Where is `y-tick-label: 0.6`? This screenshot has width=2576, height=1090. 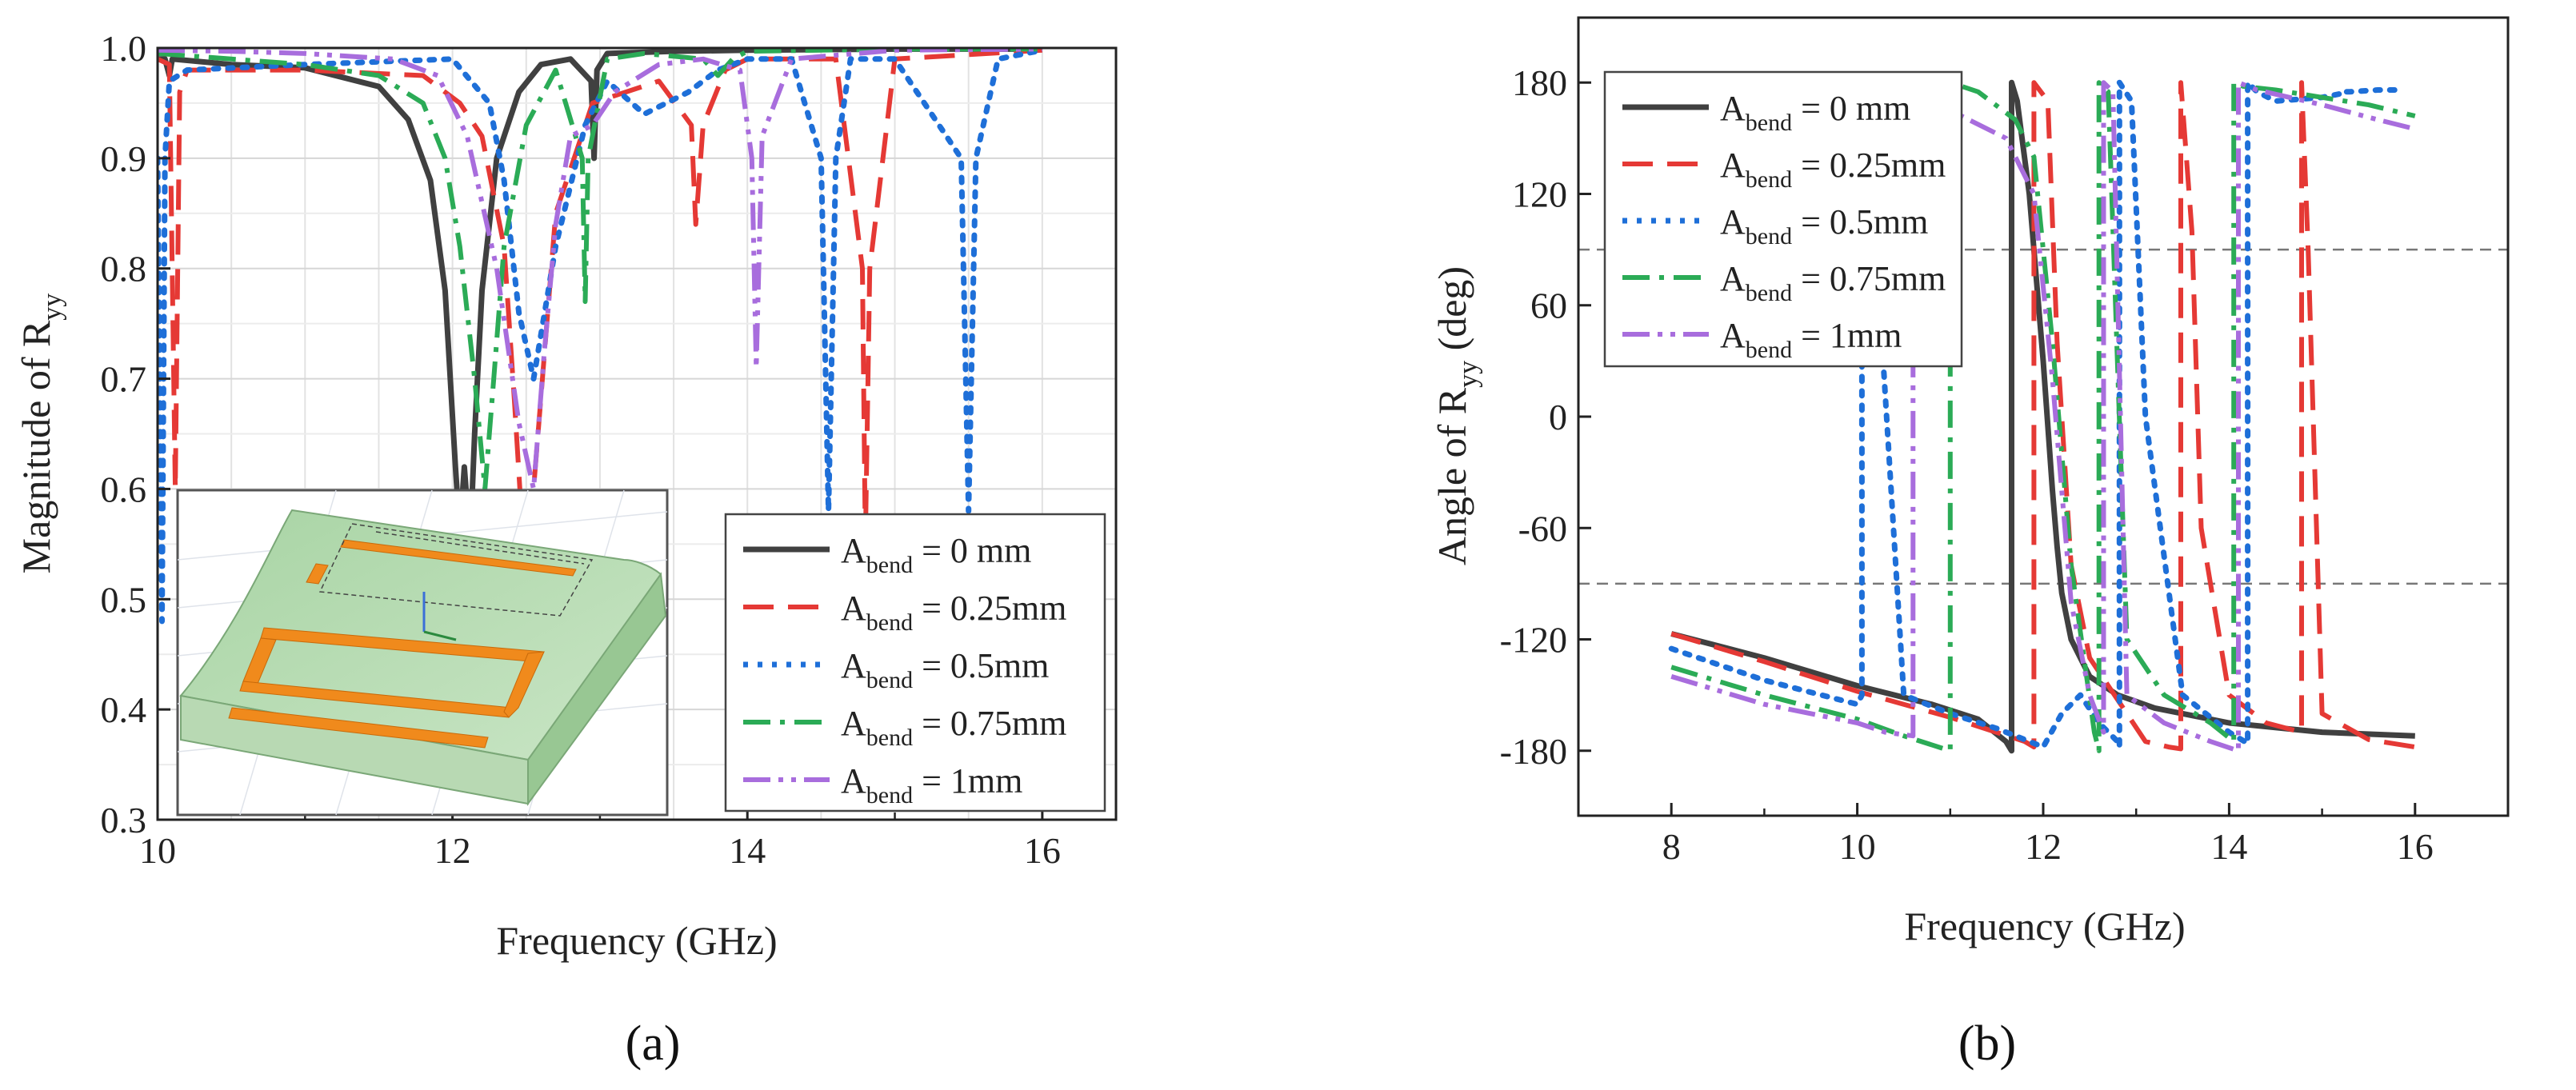 y-tick-label: 0.6 is located at coordinates (124, 489).